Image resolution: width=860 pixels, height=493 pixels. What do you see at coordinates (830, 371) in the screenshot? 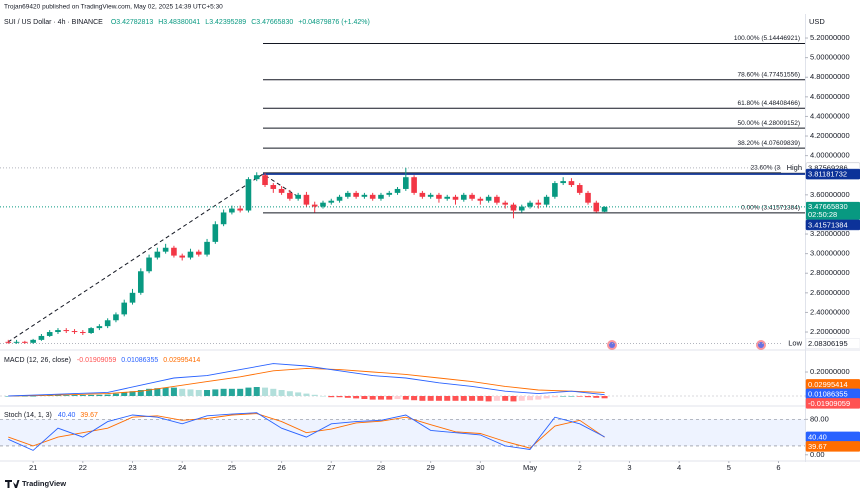
I see `y-tick-label: 0.20000000` at bounding box center [830, 371].